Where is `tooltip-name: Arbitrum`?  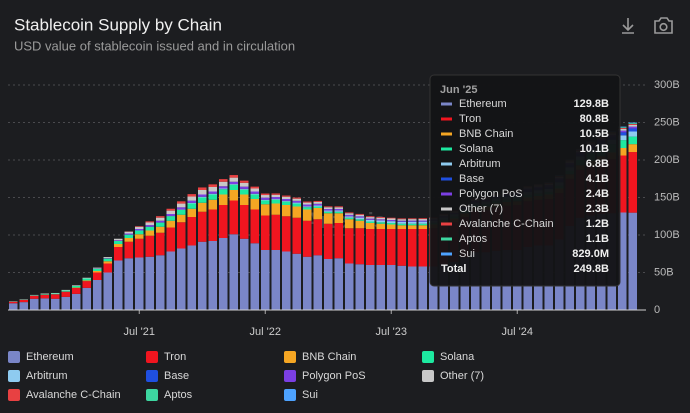 tooltip-name: Arbitrum is located at coordinates (480, 164).